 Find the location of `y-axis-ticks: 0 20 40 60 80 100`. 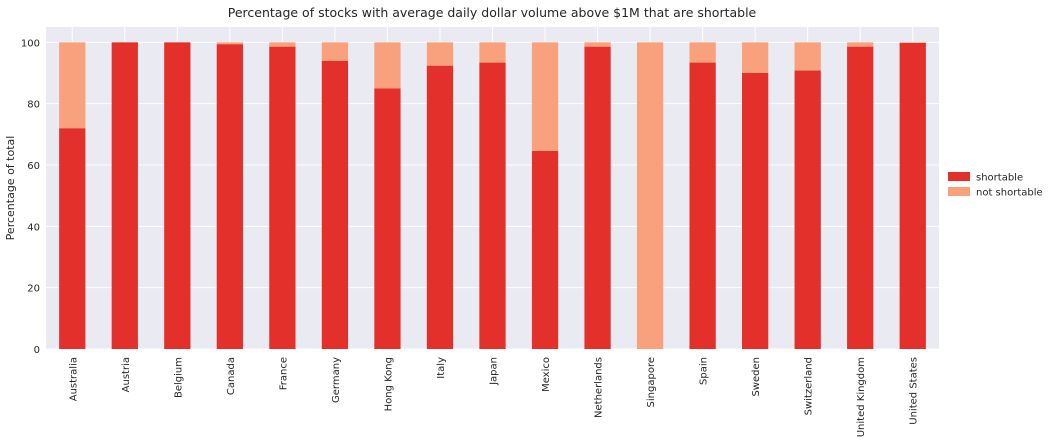

y-axis-ticks: 0 20 40 60 80 100 is located at coordinates (30, 197).